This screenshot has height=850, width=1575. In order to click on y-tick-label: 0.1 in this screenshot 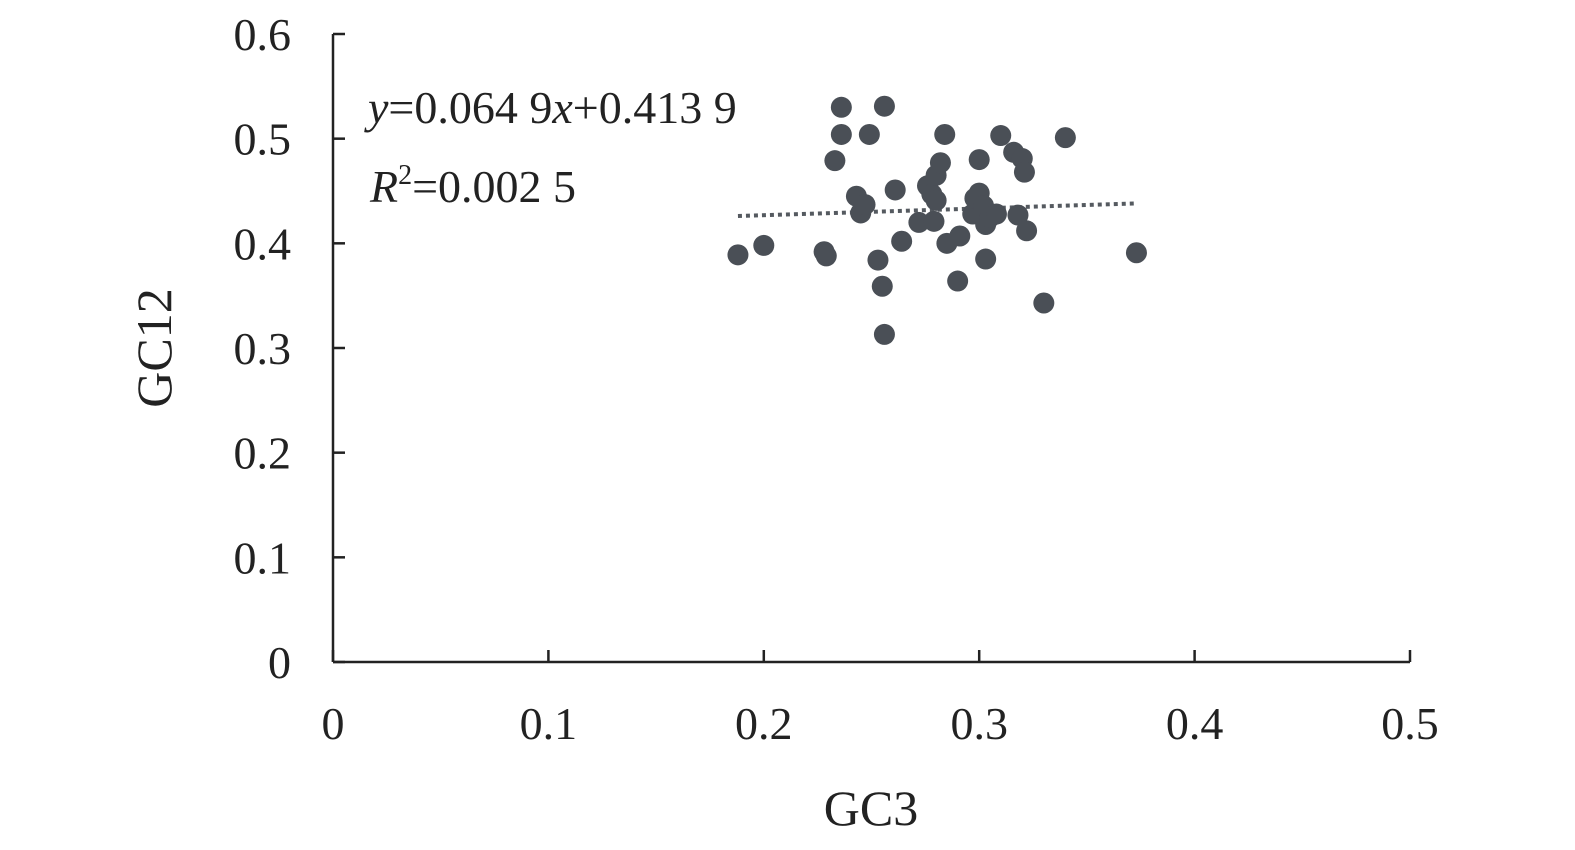, I will do `click(263, 557)`.